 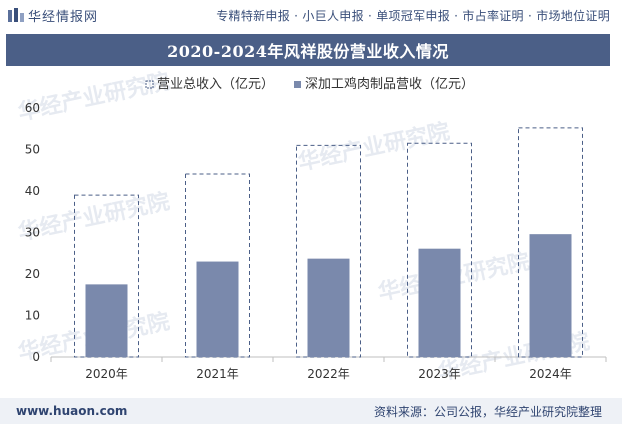 I want to click on service-tags: 专精特新申报 · 小巨人申报 · 单项冠军申报 · 市占率证明 · 市场地位证明, so click(x=413, y=15).